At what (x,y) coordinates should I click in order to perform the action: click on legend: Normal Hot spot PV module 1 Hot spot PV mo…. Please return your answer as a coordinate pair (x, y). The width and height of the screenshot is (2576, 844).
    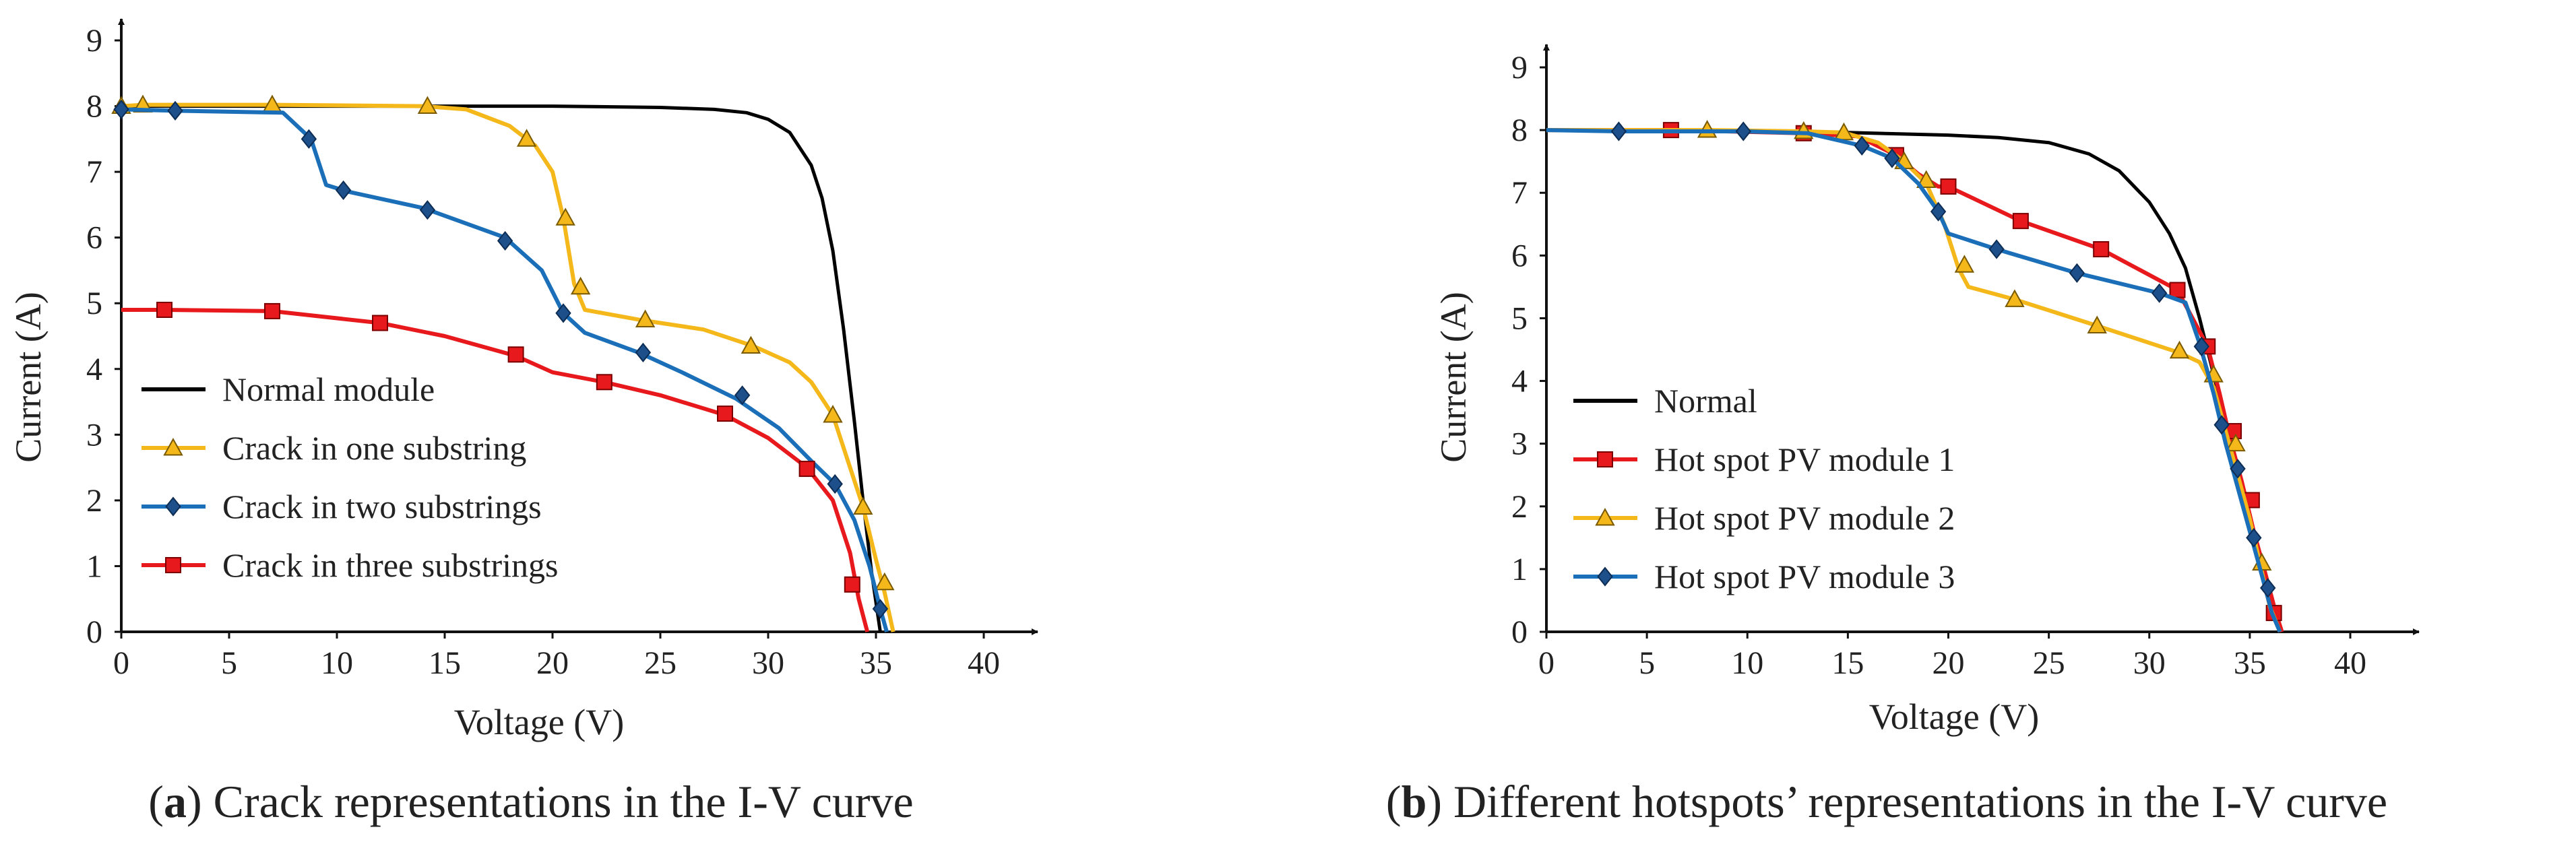
    Looking at the image, I should click on (1764, 488).